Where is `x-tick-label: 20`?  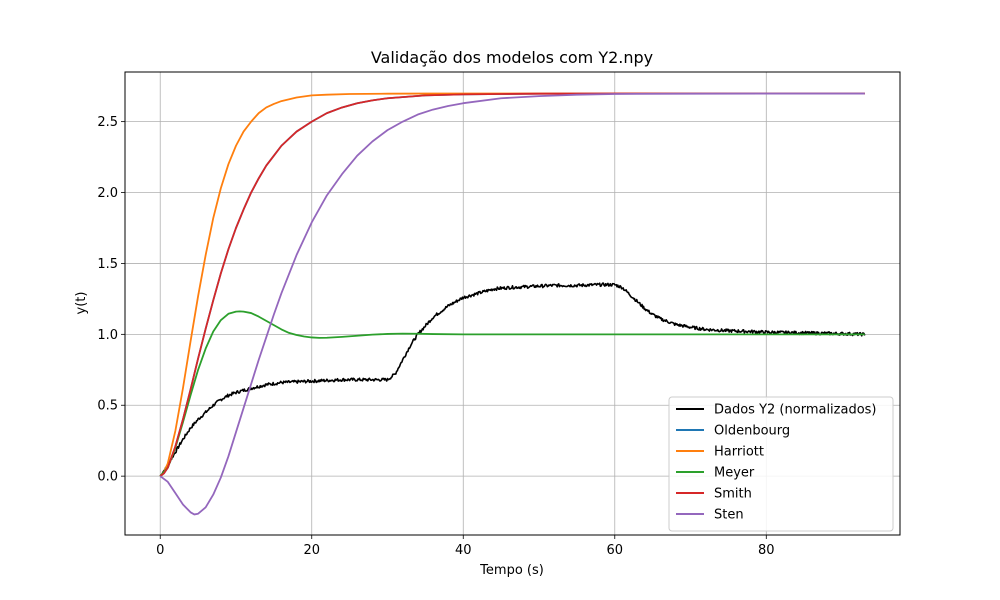
x-tick-label: 20 is located at coordinates (311, 550).